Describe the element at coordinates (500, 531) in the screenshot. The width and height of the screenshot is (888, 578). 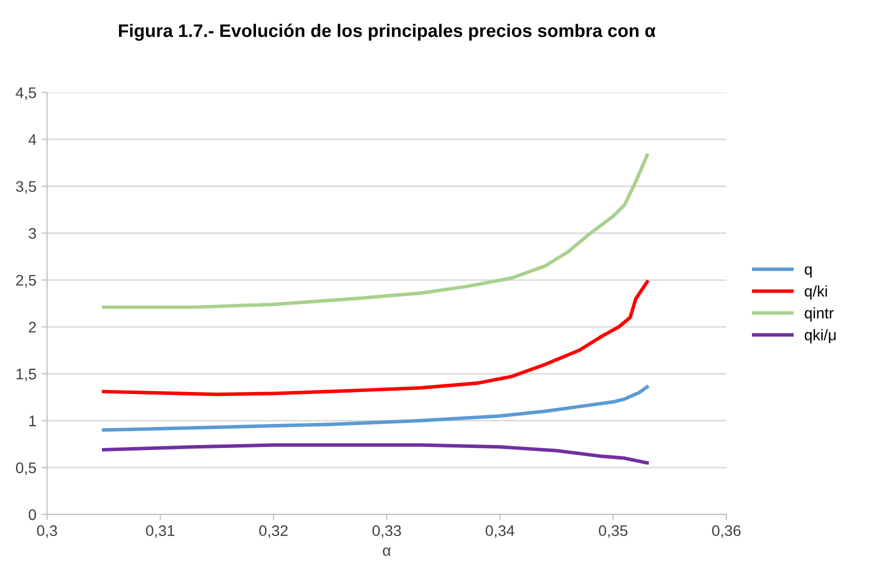
I see `x-tick-label: 0,34` at that location.